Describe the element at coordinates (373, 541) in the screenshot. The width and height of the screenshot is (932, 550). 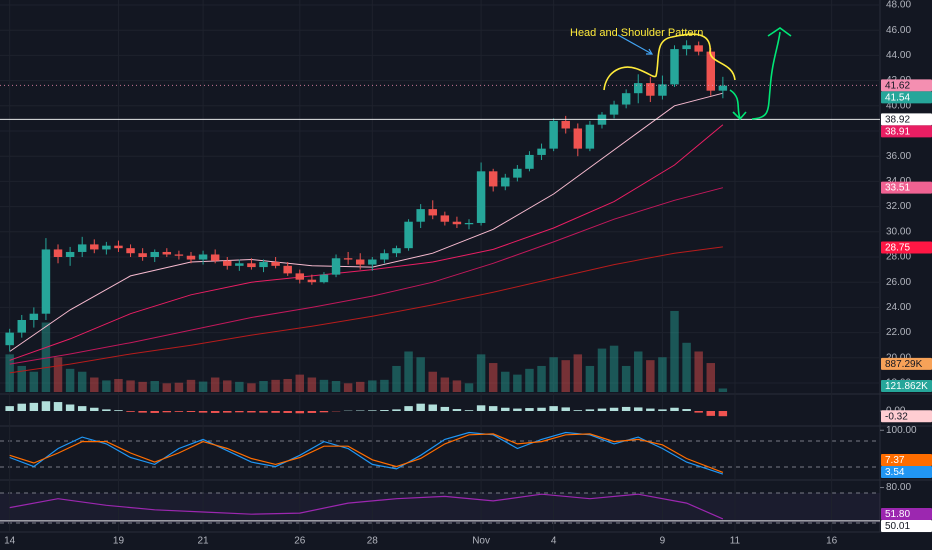
I see `x-tick-label: 28` at that location.